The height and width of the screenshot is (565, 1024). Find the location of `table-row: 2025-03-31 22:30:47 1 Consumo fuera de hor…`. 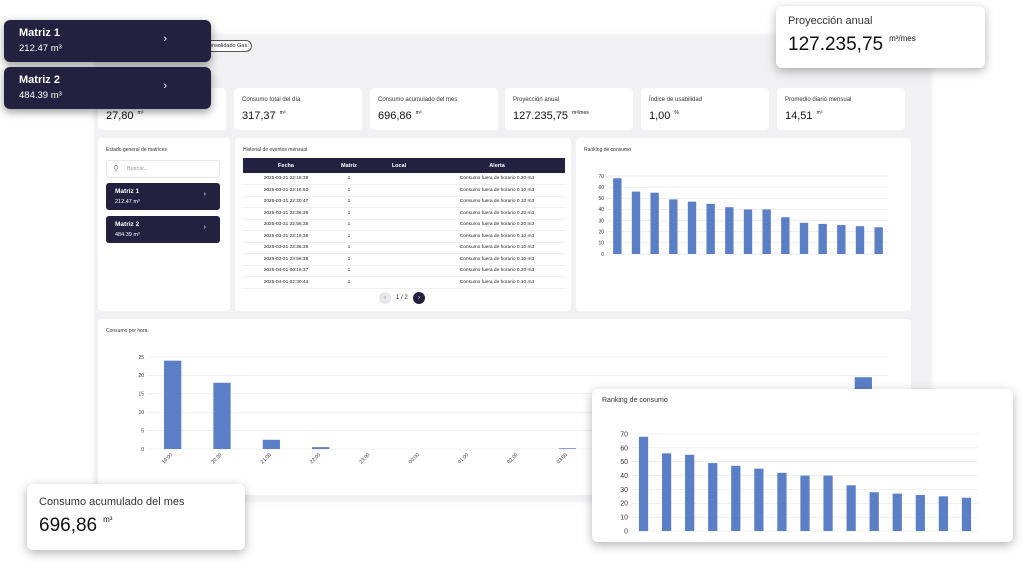

table-row: 2025-03-31 22:30:47 1 Consumo fuera de hor… is located at coordinates (404, 202).